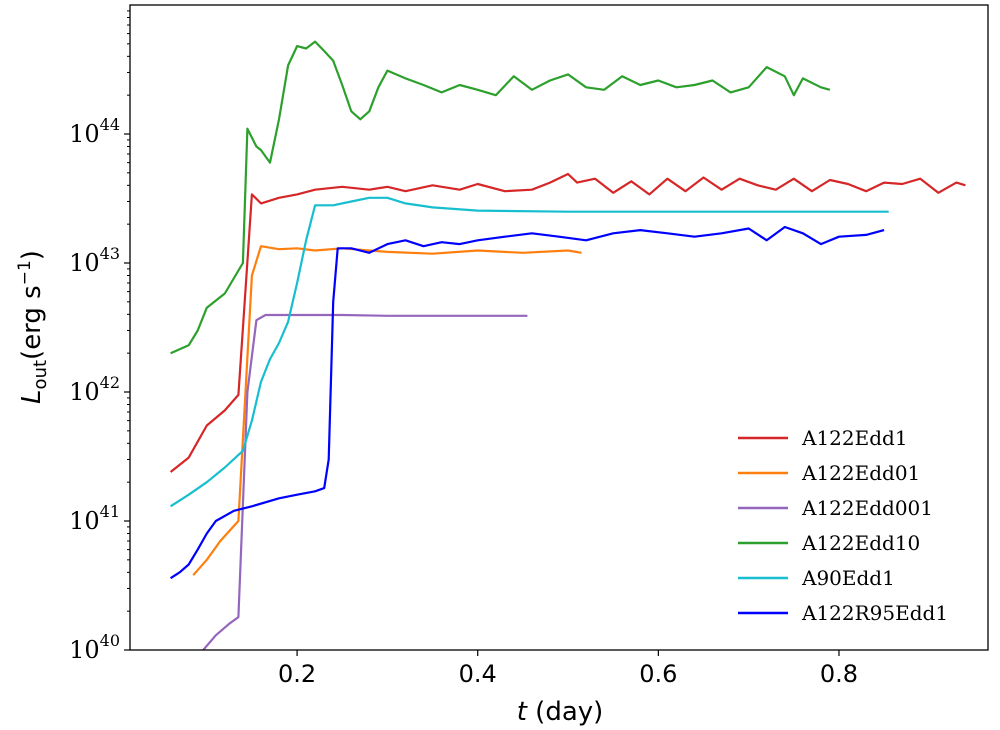 The height and width of the screenshot is (730, 1000). Describe the element at coordinates (522, 712) in the screenshot. I see `x-axis-variable: t` at that location.